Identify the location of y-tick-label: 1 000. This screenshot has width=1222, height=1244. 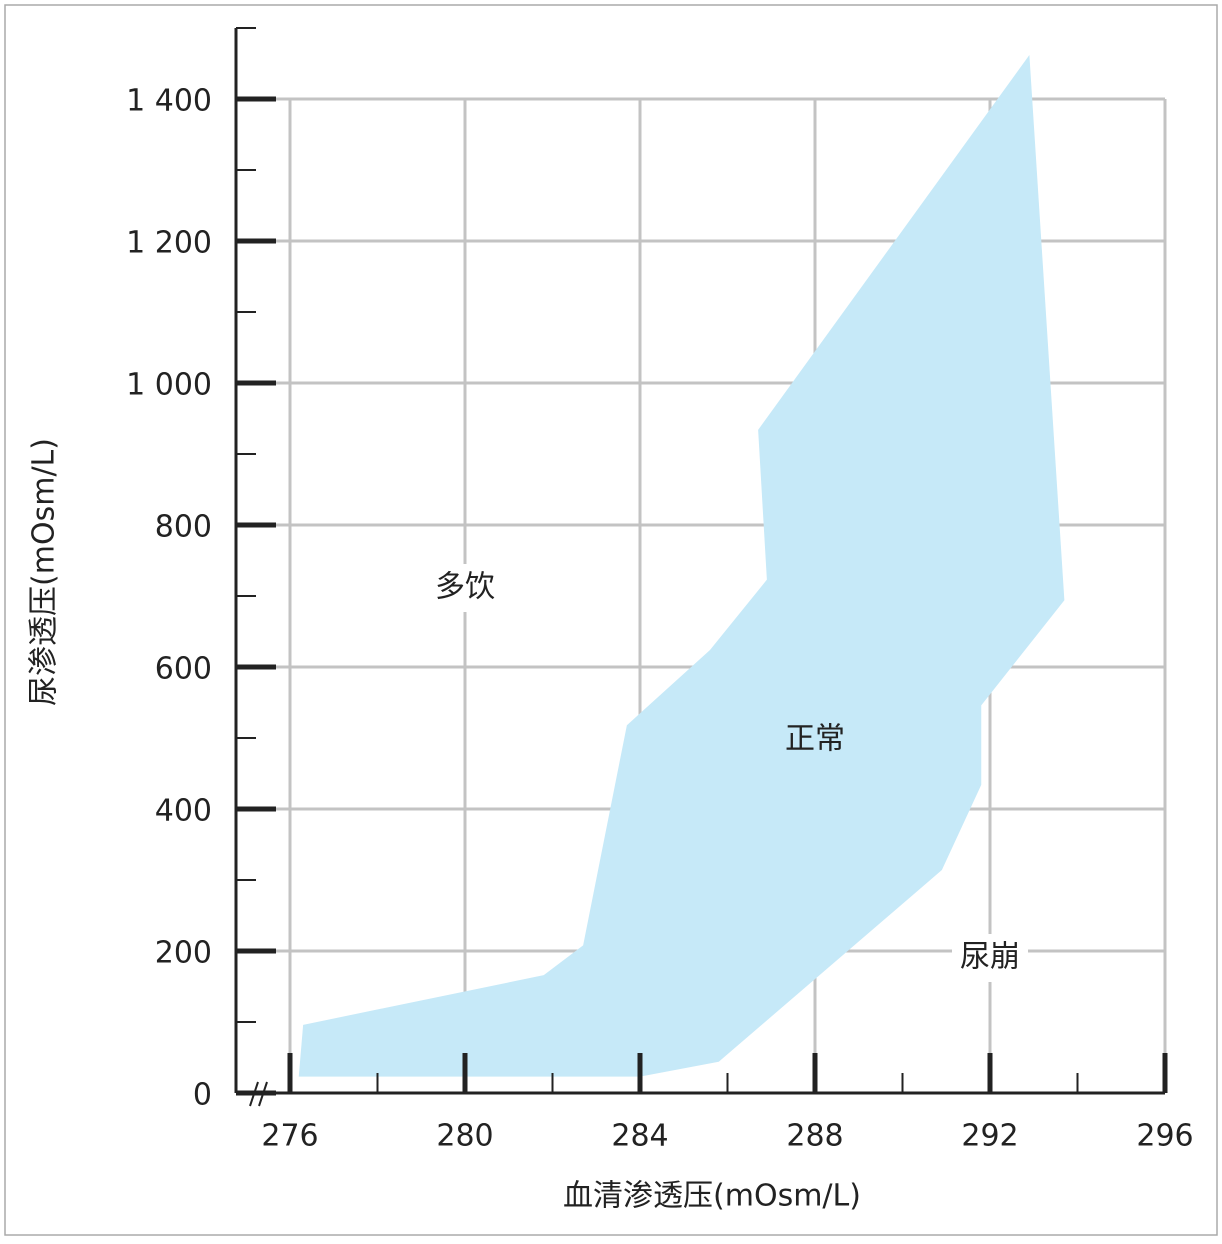
(169, 385).